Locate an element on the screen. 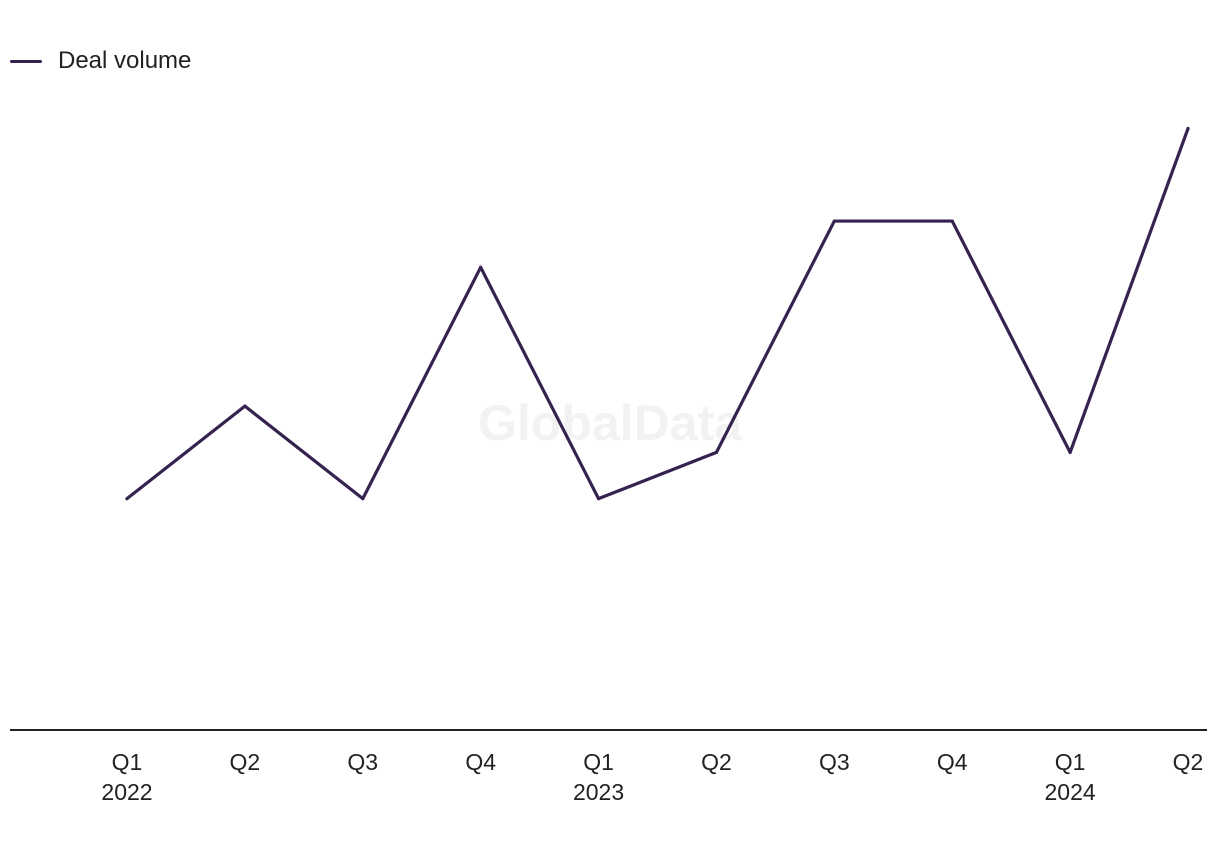  x-tick-year-2022: 2022 is located at coordinates (126, 792).